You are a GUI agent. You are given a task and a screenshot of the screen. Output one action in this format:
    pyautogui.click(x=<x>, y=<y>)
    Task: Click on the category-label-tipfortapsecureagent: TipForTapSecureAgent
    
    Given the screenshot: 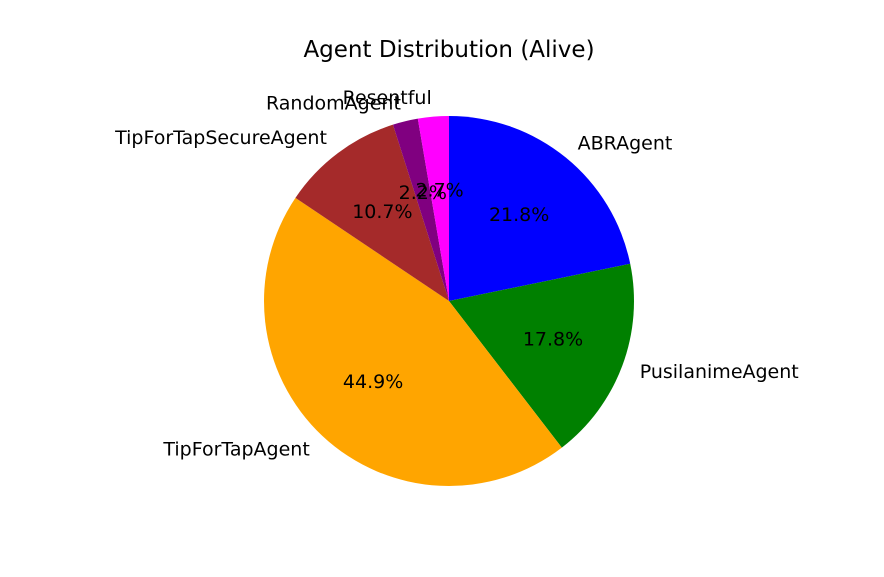 What is the action you would take?
    pyautogui.click(x=220, y=138)
    